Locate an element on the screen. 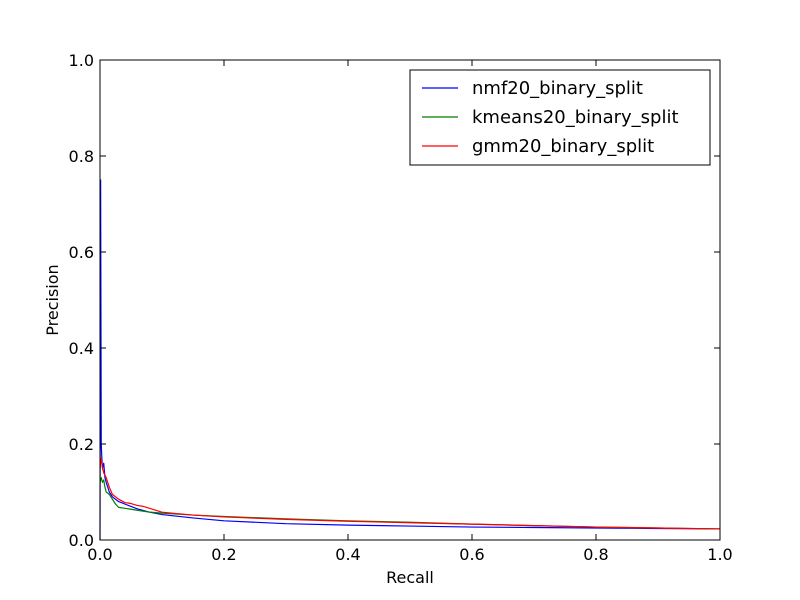 The width and height of the screenshot is (800, 600). x-tick-label: 0.0 is located at coordinates (99, 554).